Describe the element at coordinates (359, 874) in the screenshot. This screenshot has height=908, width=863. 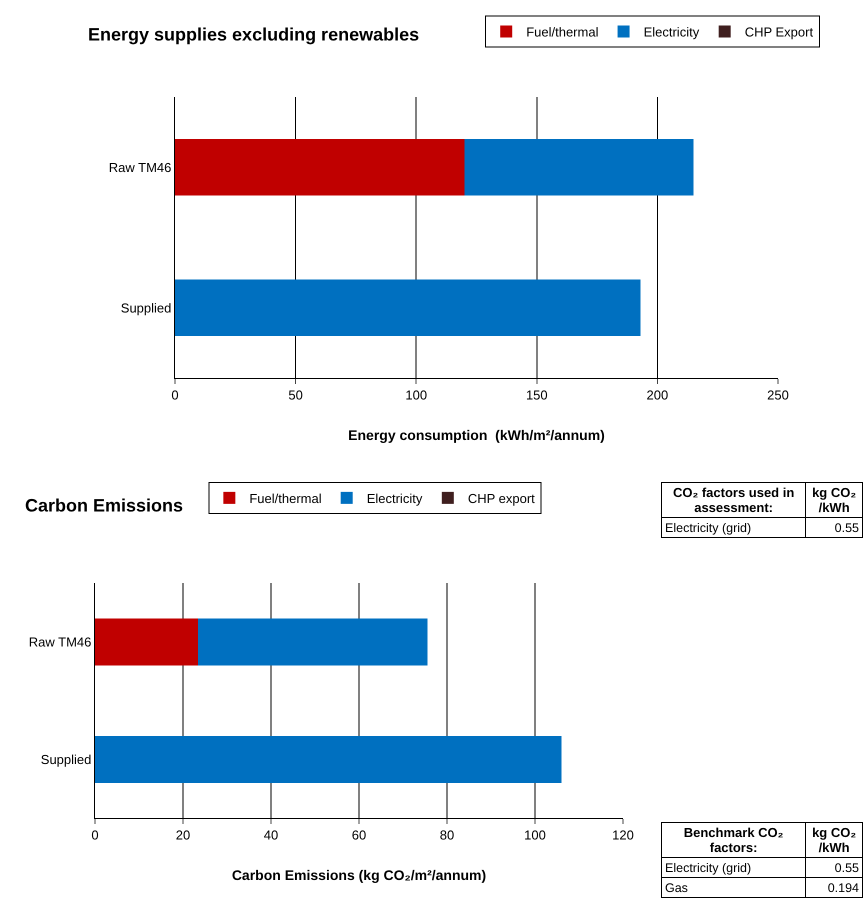
I see `x-axis-title: Carbon Emissions (kg CO₂/m²/annum)` at that location.